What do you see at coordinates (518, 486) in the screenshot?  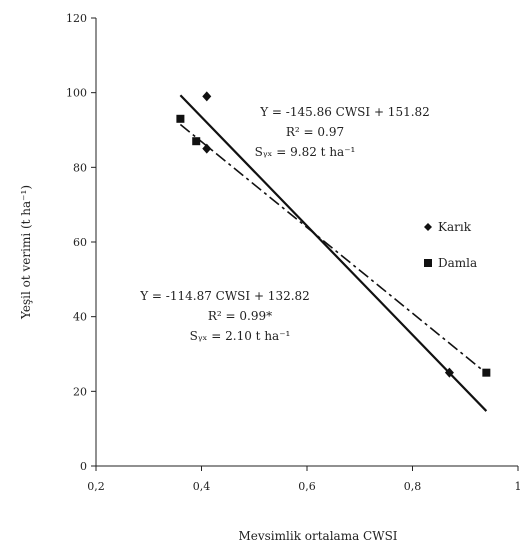 I see `x-tick-label: 1` at bounding box center [518, 486].